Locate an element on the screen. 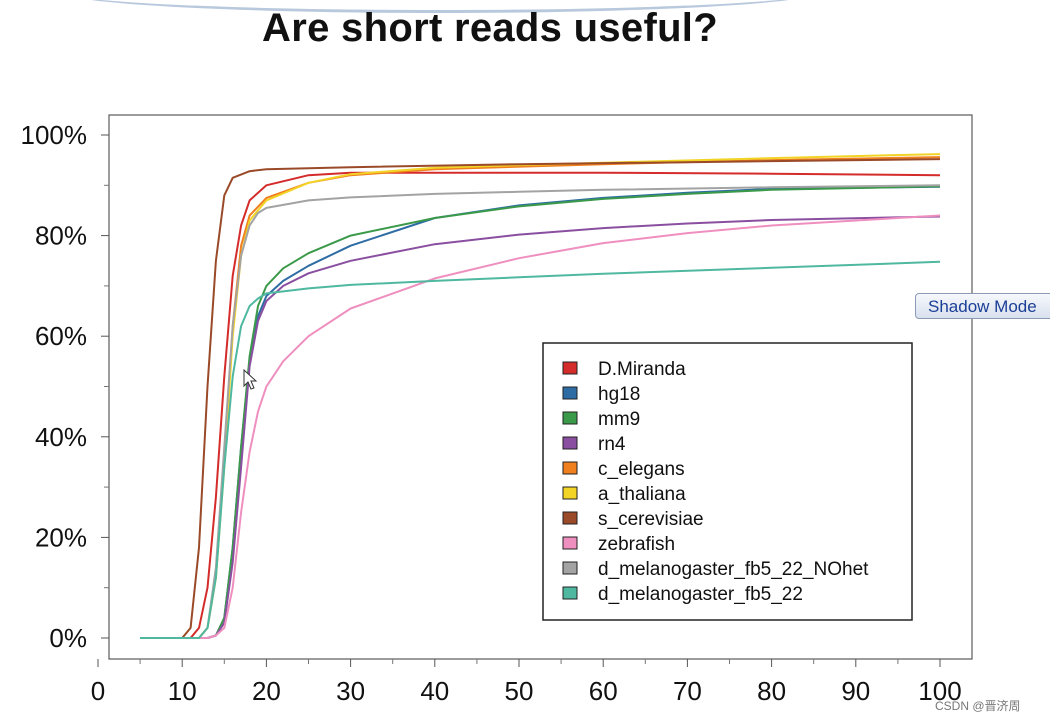  y-tick-label: 40% is located at coordinates (61, 437).